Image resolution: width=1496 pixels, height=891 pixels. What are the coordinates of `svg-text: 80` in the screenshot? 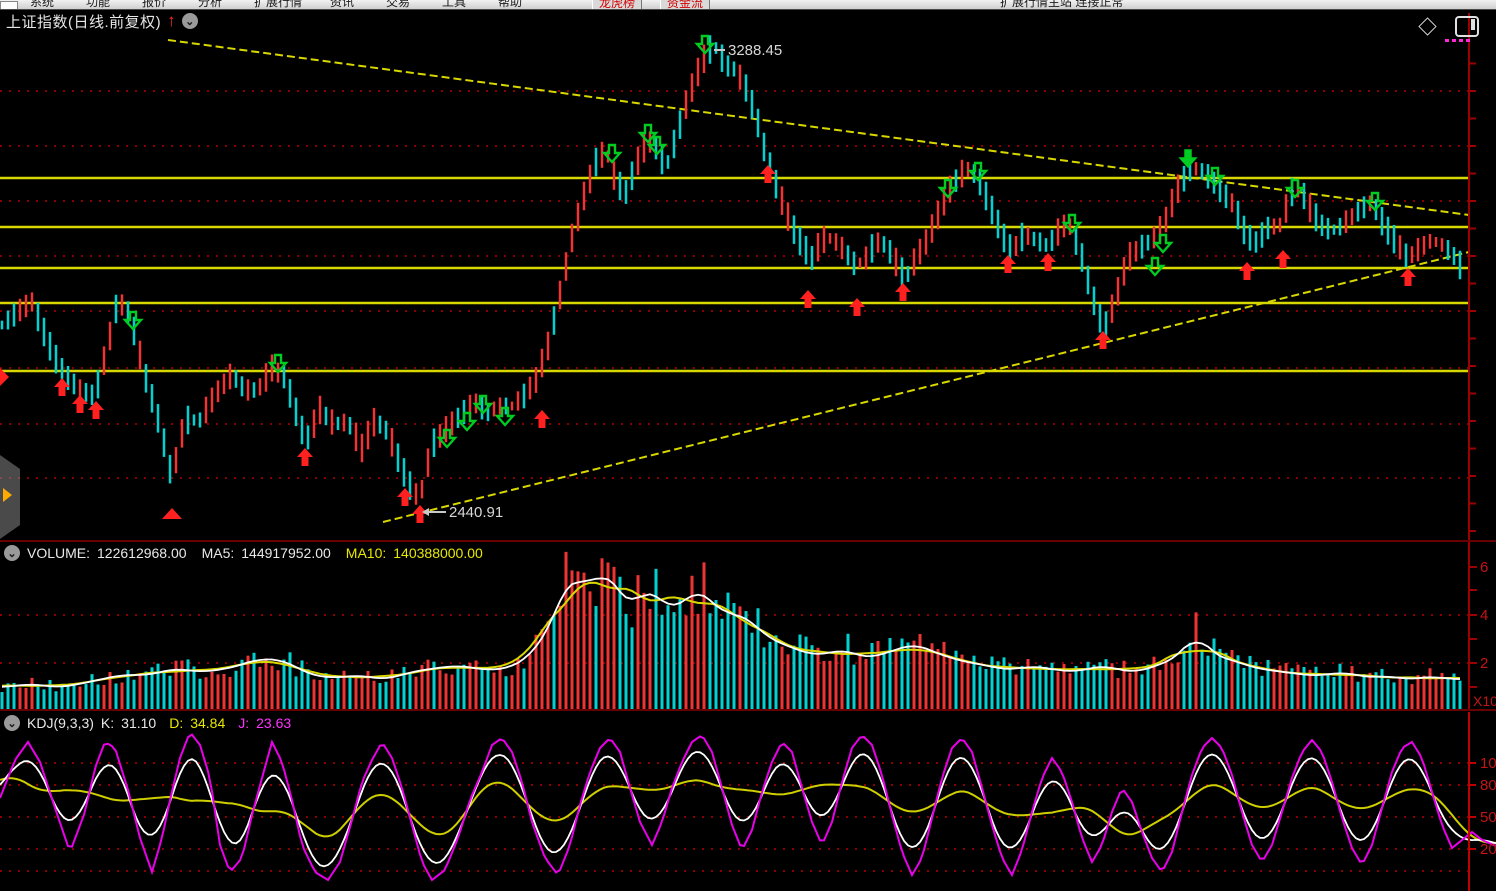 It's located at (1488, 785).